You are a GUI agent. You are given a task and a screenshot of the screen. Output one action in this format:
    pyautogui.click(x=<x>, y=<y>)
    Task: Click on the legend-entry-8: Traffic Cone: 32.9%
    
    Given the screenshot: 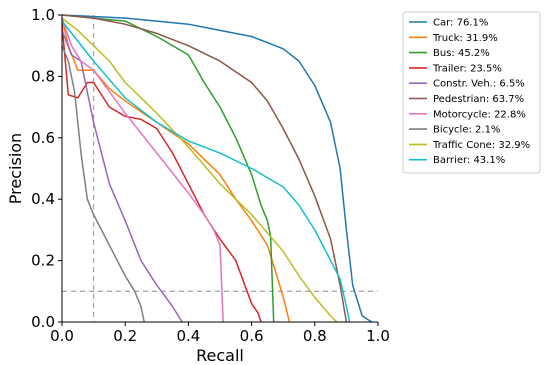 What is the action you would take?
    pyautogui.click(x=481, y=145)
    